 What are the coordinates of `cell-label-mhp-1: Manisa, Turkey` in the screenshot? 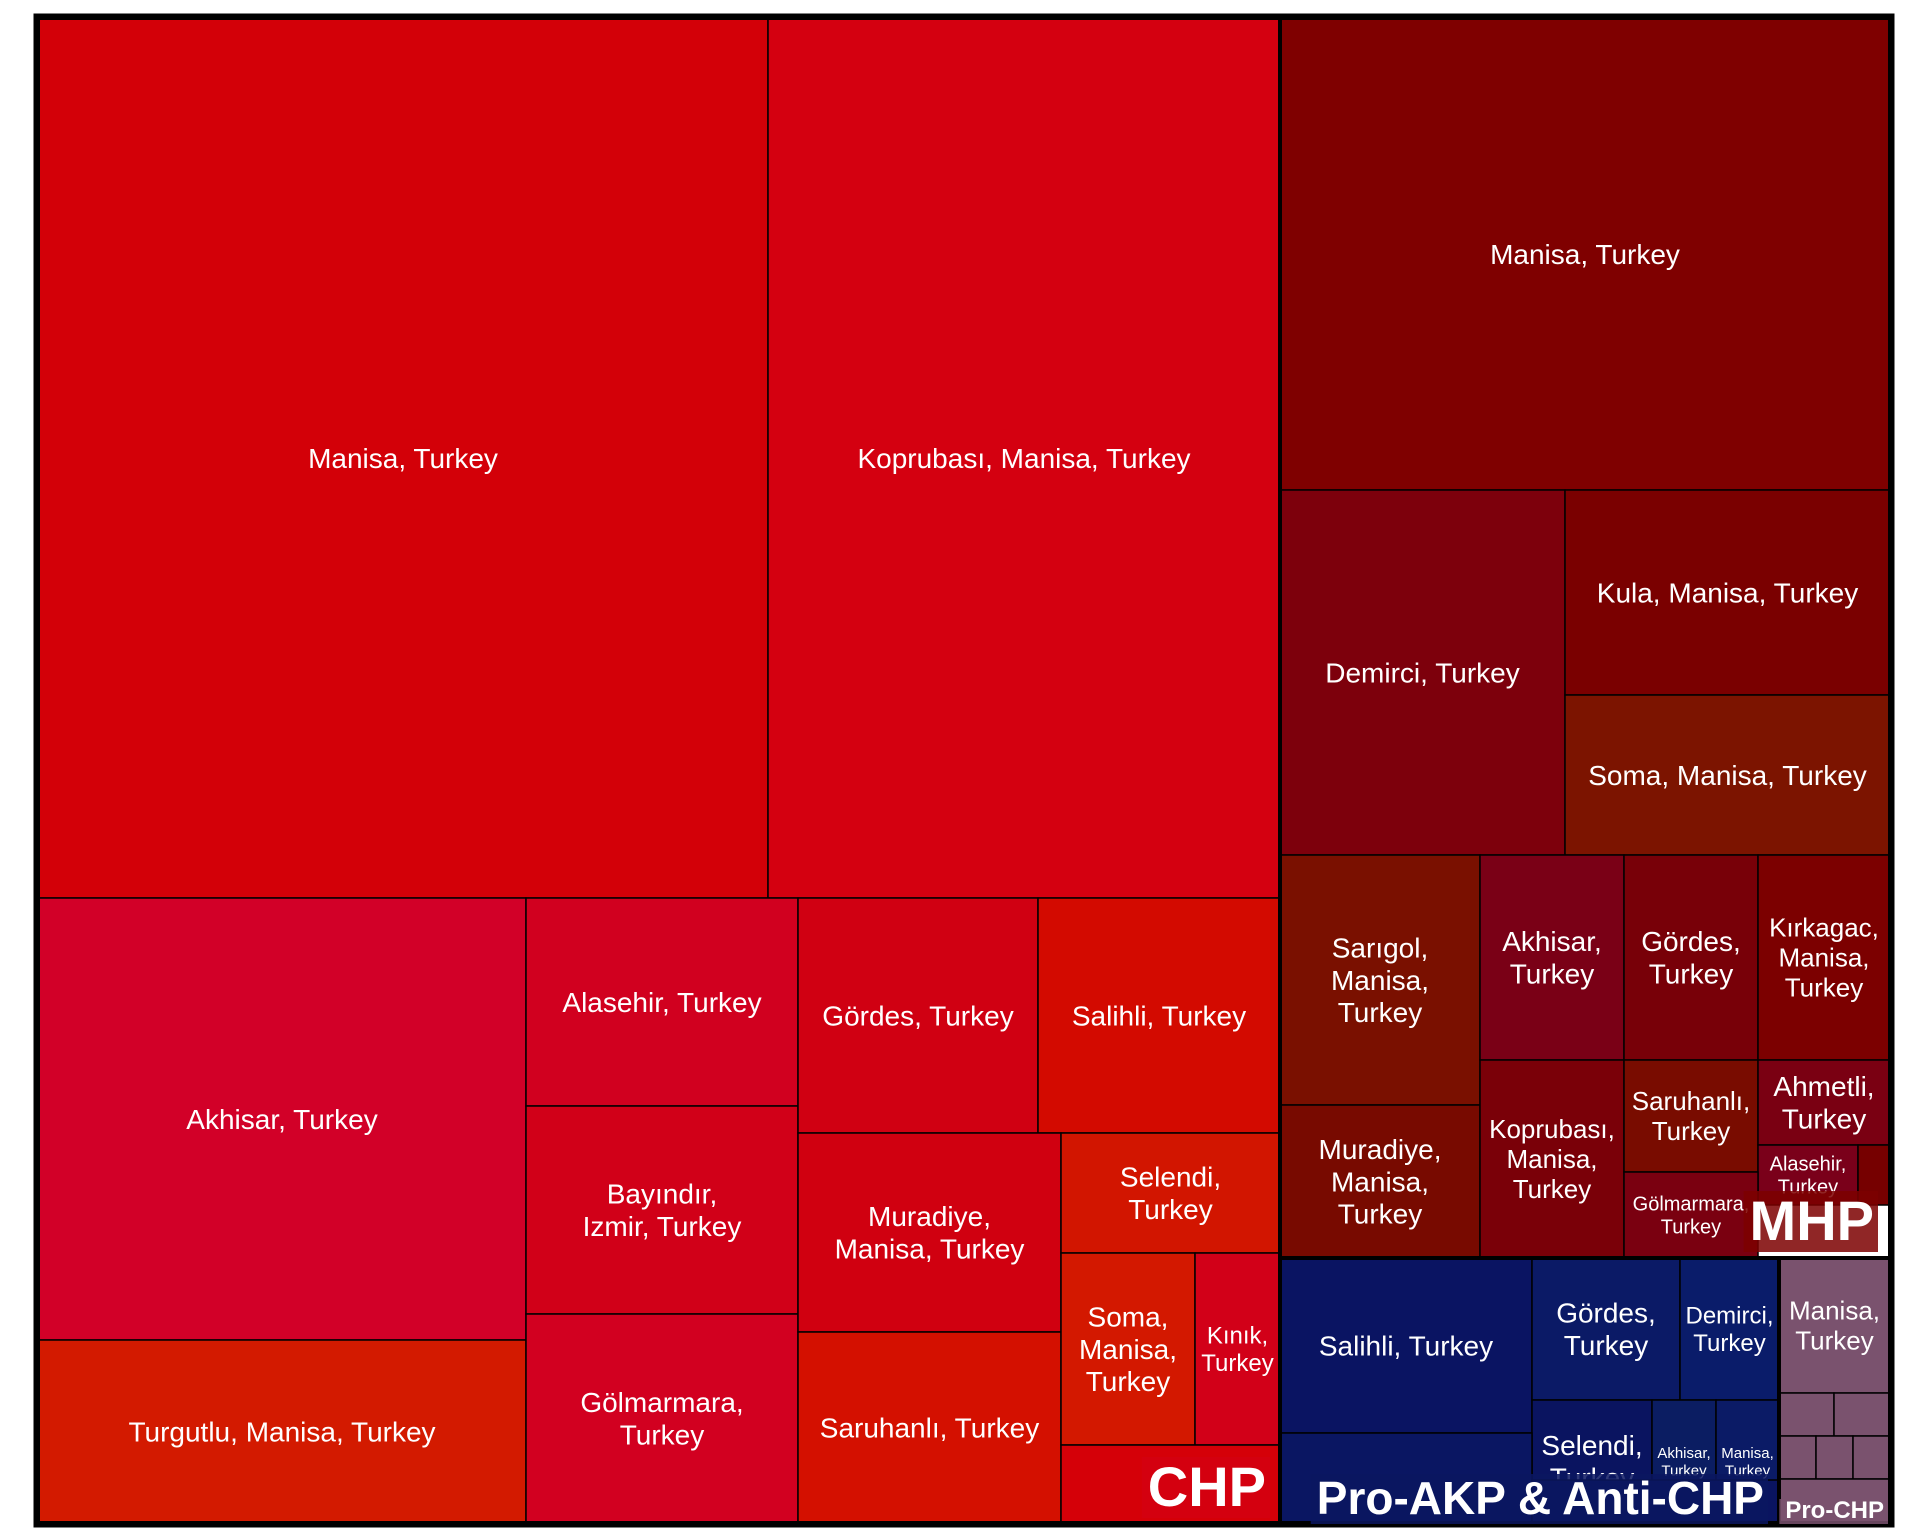 It's located at (1585, 254).